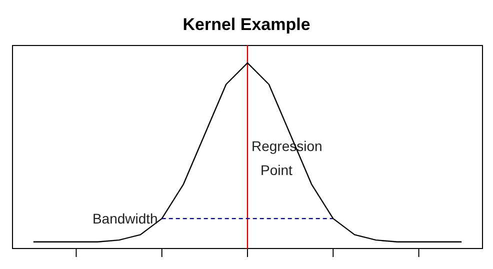 The width and height of the screenshot is (493, 269). What do you see at coordinates (125, 218) in the screenshot?
I see `annotation: Bandwidth` at bounding box center [125, 218].